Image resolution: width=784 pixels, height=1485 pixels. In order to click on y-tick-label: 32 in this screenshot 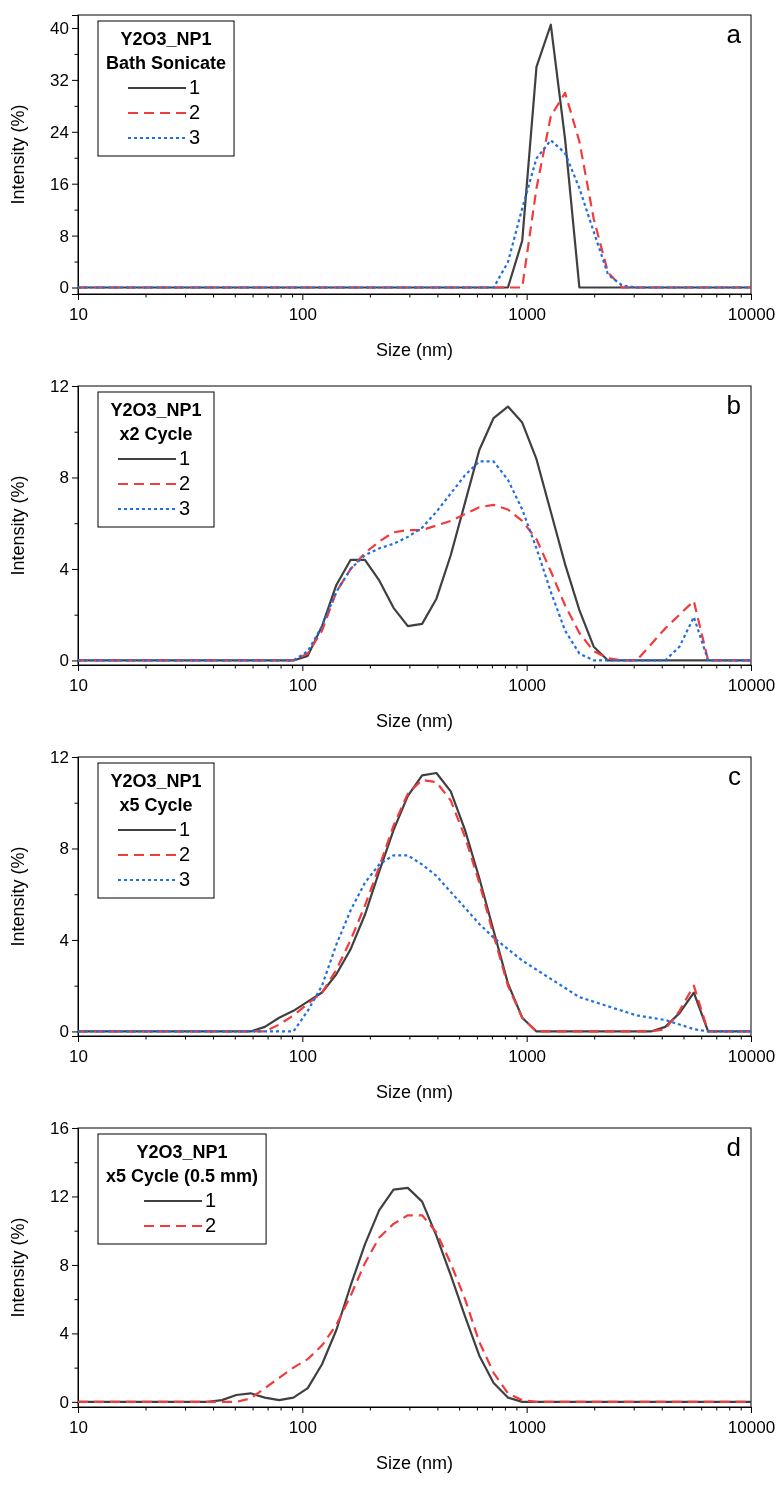, I will do `click(59, 80)`.